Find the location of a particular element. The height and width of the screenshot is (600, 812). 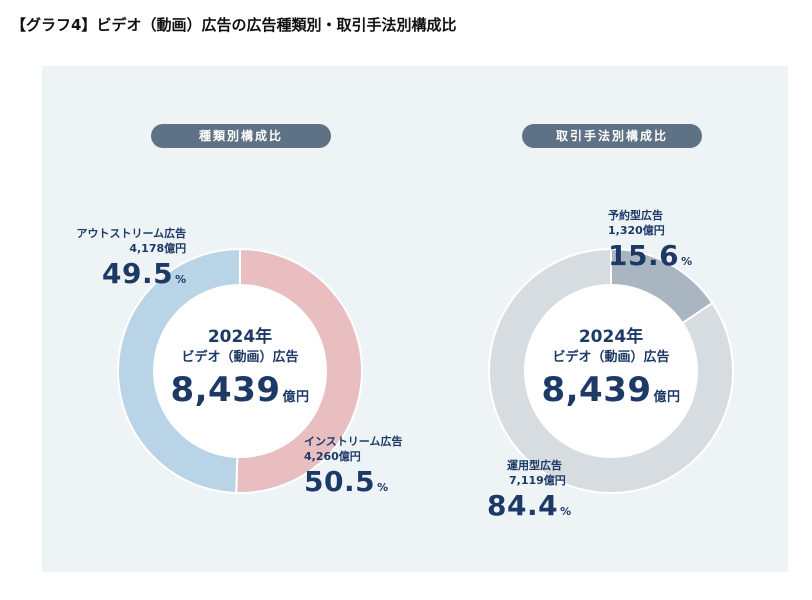

instream-amount: 4,260億円 is located at coordinates (332, 456).